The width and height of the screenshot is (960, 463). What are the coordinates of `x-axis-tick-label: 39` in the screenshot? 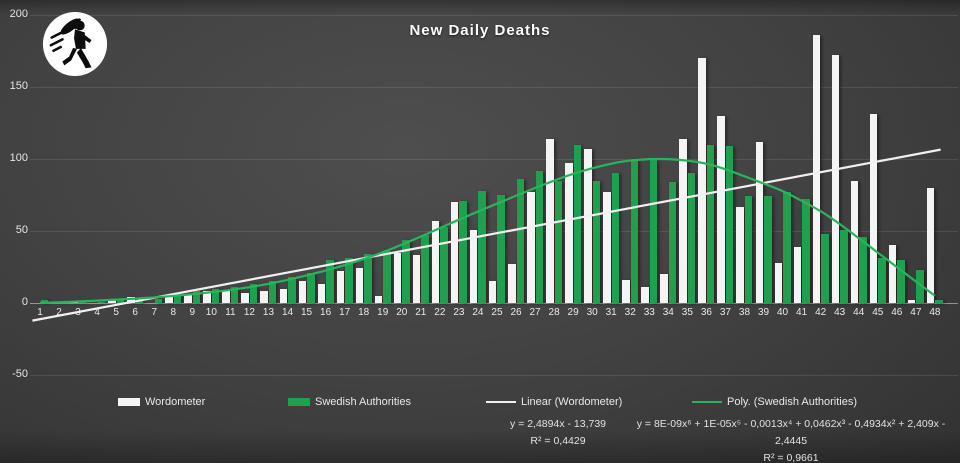 It's located at (763, 312).